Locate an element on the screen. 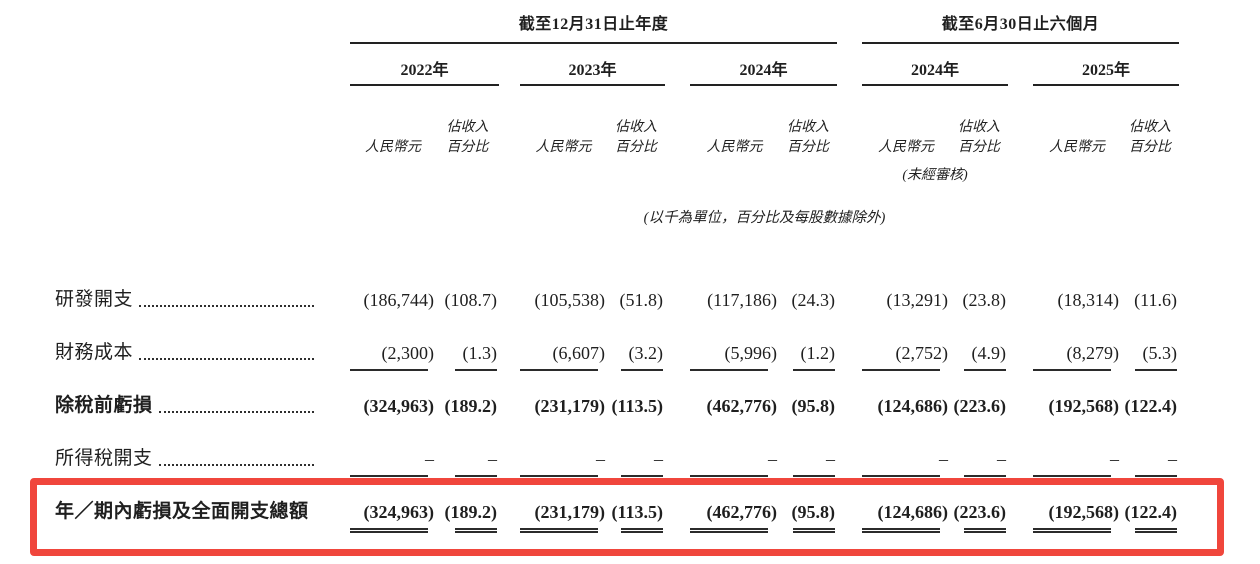 Image resolution: width=1260 pixels, height=564 pixels. unaudited-row: (未經審核) is located at coordinates (630, 178).